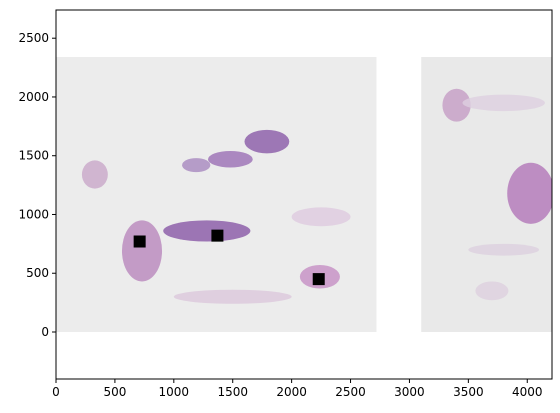 This screenshot has height=413, width=560. I want to click on y-tick-label: 1500, so click(33, 156).